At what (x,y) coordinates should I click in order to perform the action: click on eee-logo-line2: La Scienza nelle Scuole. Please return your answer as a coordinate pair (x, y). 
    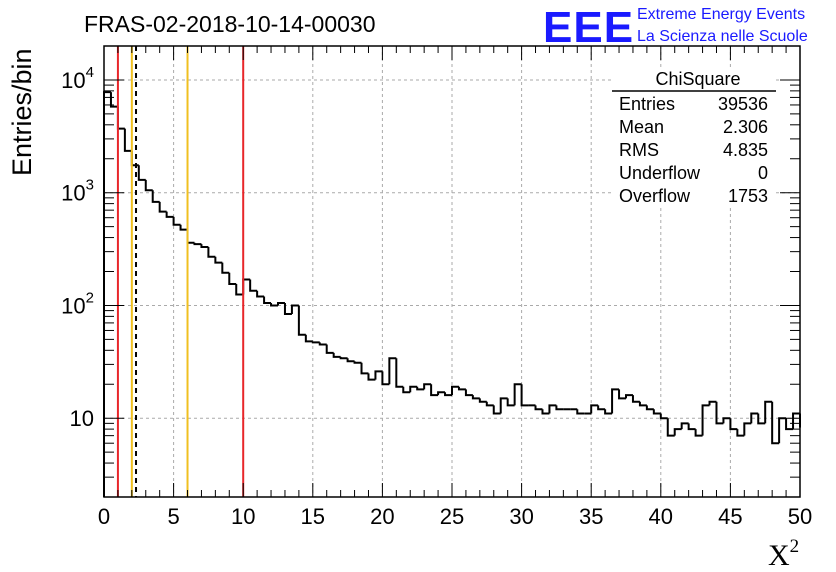
    Looking at the image, I should click on (722, 36).